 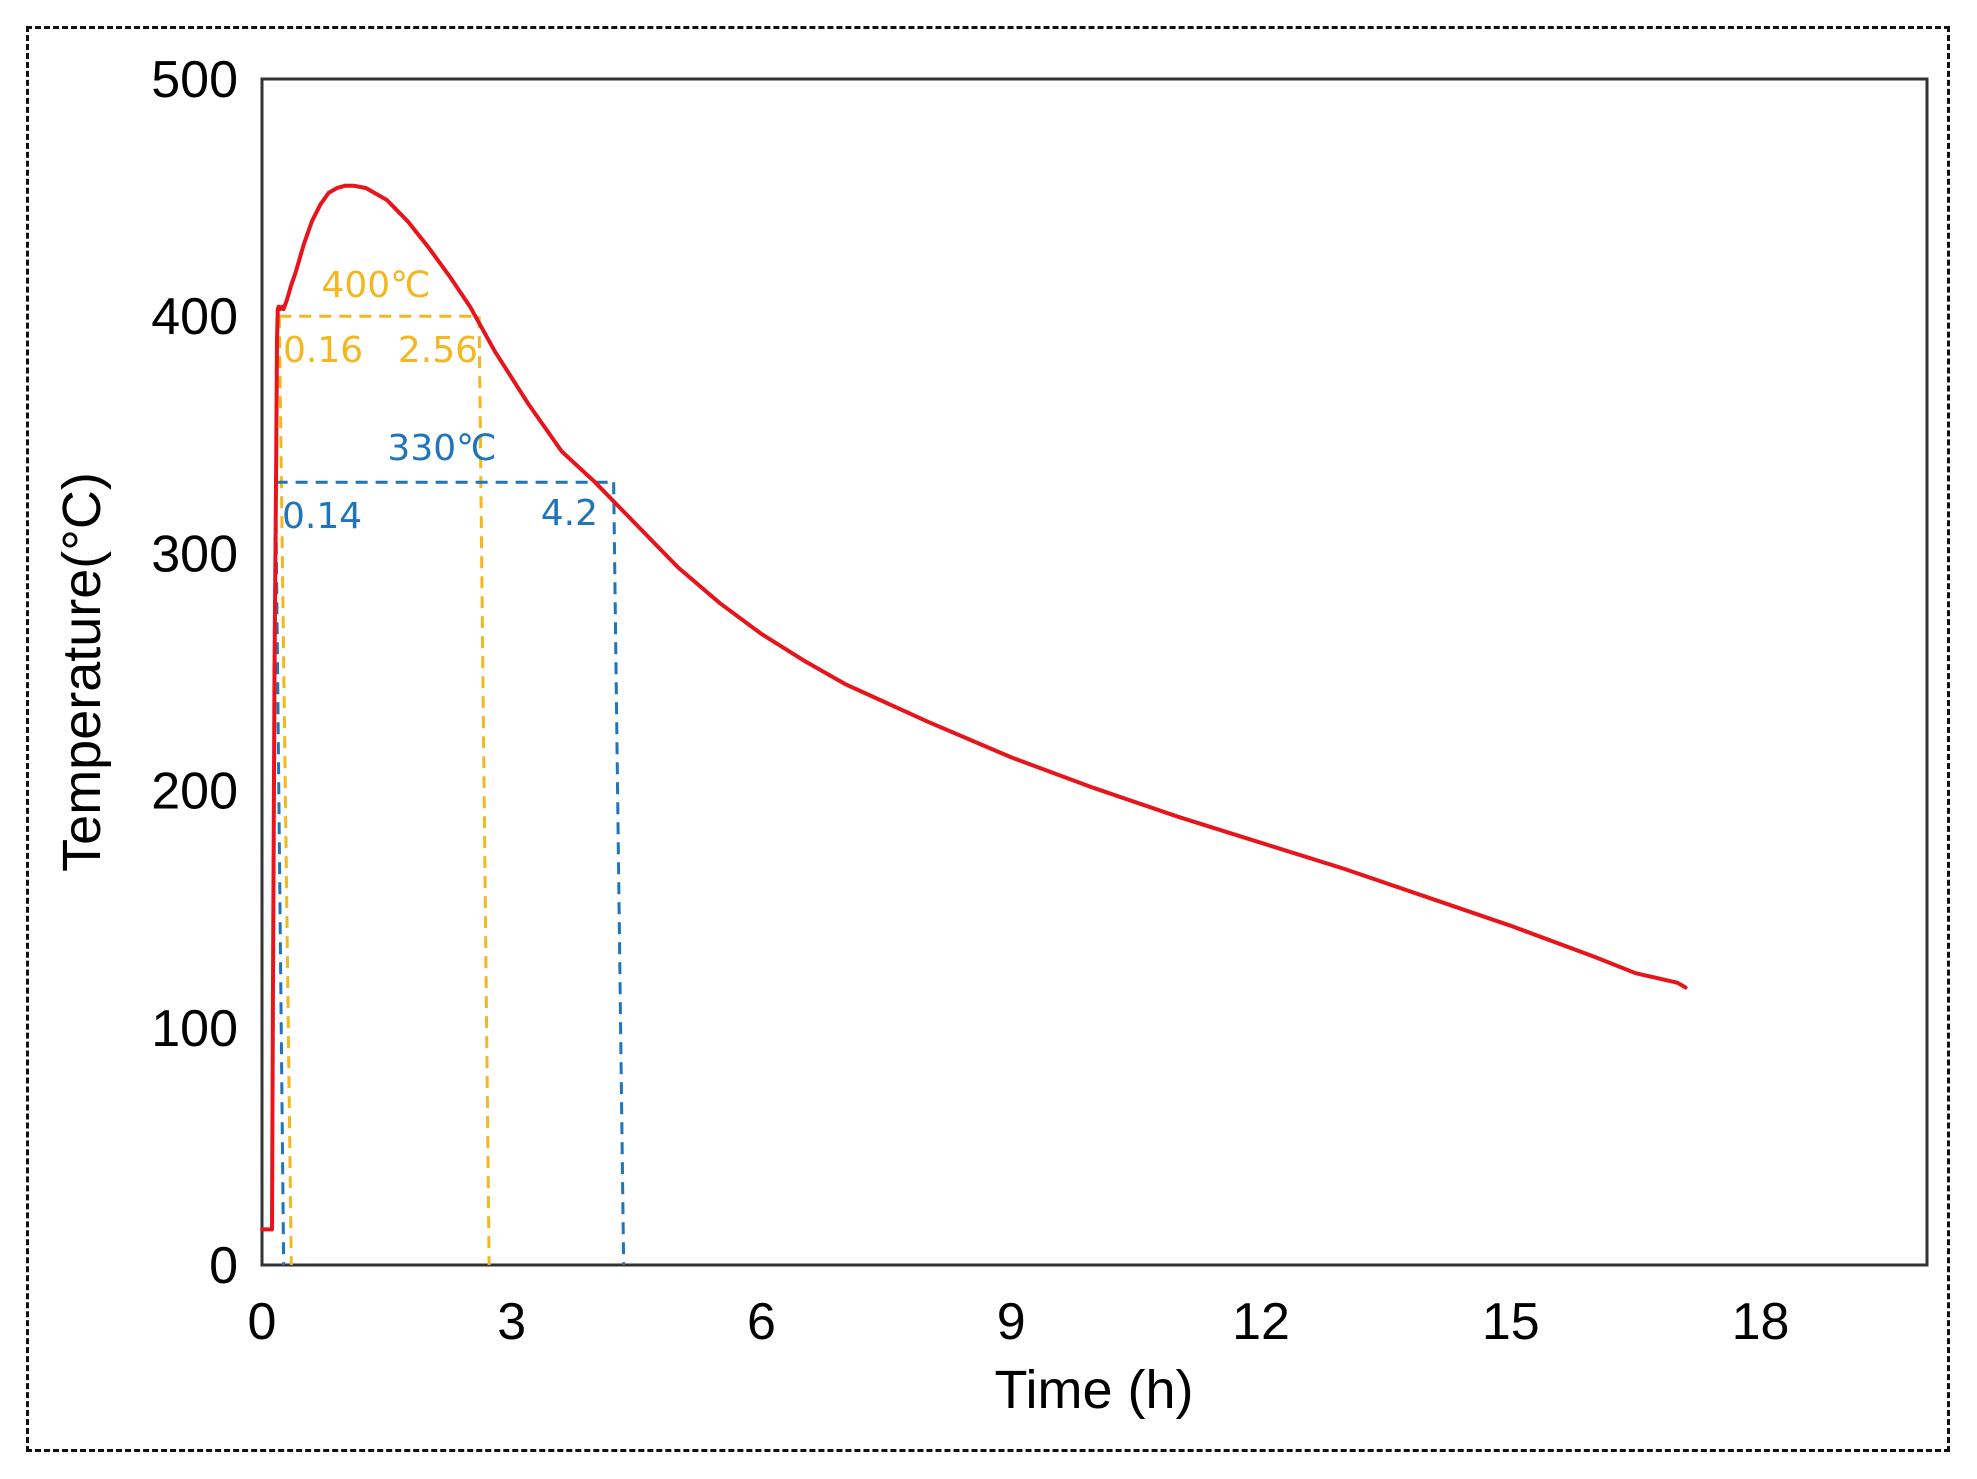 What do you see at coordinates (194, 1029) in the screenshot?
I see `y-tick-label: 100` at bounding box center [194, 1029].